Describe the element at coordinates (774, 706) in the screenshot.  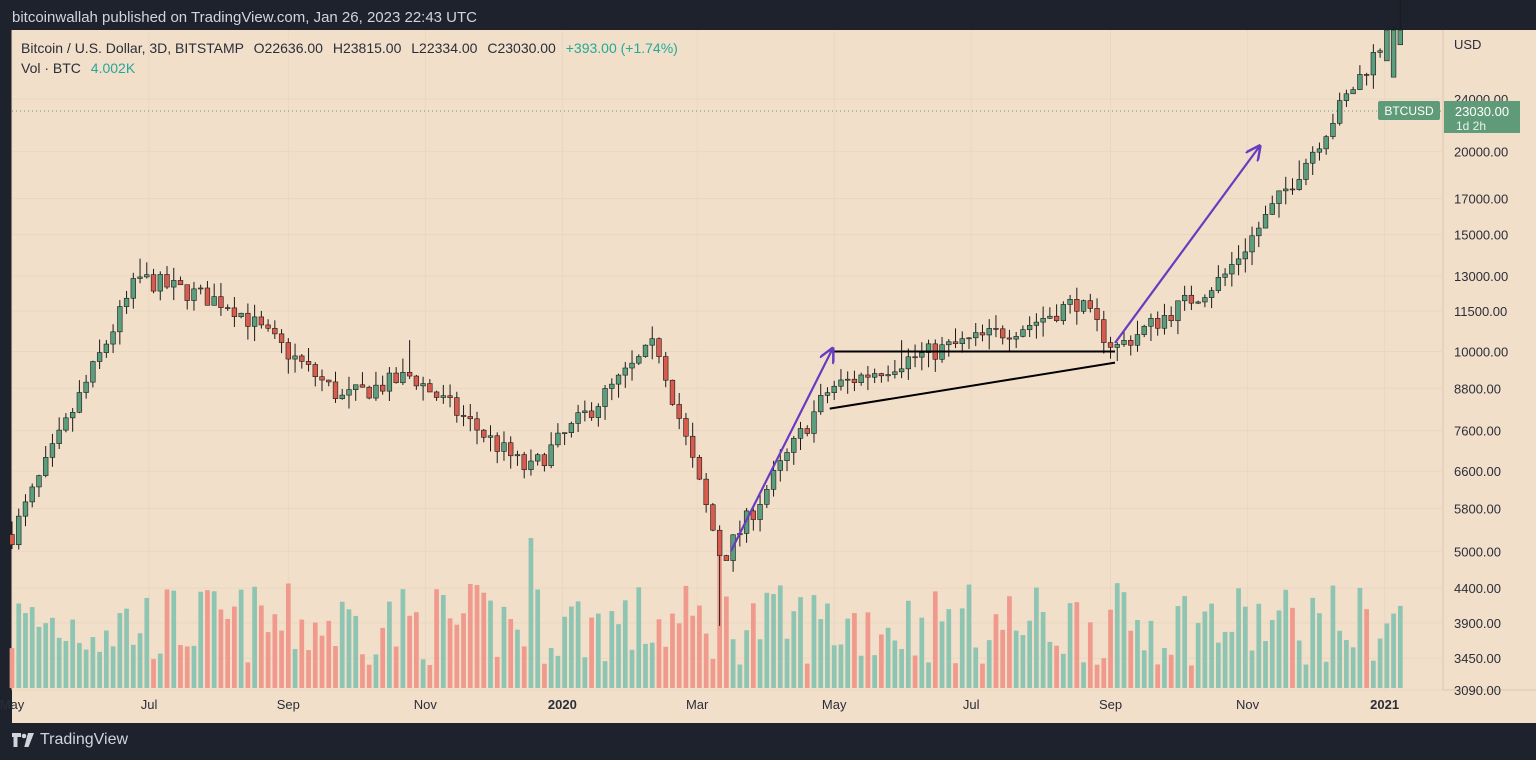
I see `time-axis` at that location.